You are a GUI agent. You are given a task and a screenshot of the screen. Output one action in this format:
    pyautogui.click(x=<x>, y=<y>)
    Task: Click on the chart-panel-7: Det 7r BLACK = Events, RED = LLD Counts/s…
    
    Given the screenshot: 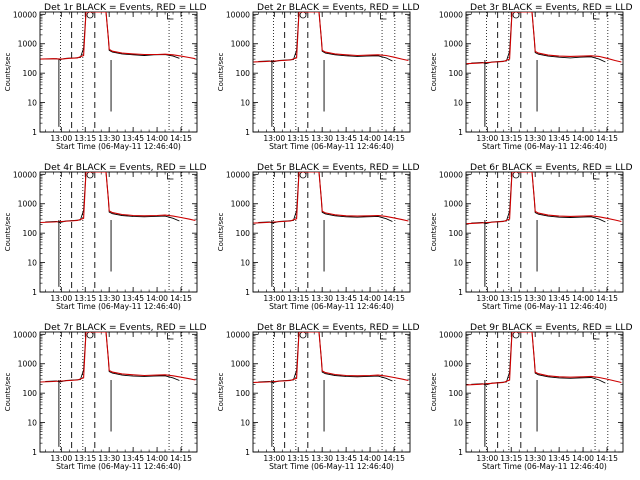 What is the action you would take?
    pyautogui.click(x=105, y=396)
    